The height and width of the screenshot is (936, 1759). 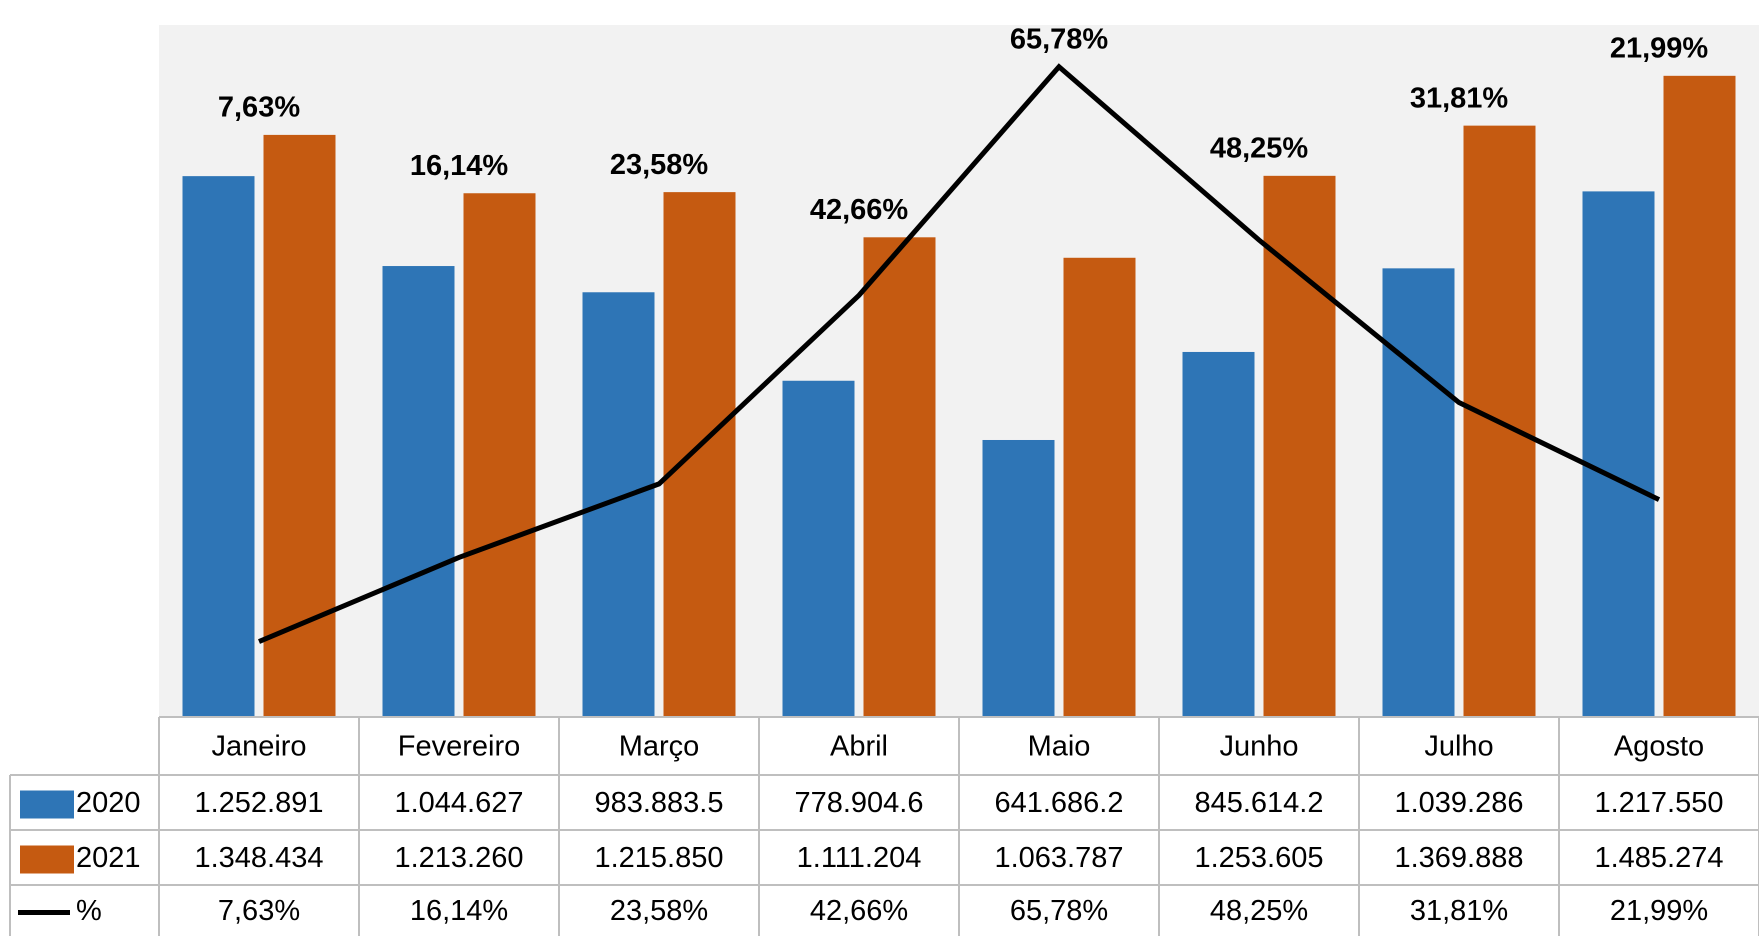 I want to click on table-cell: 16,14%, so click(x=459, y=911).